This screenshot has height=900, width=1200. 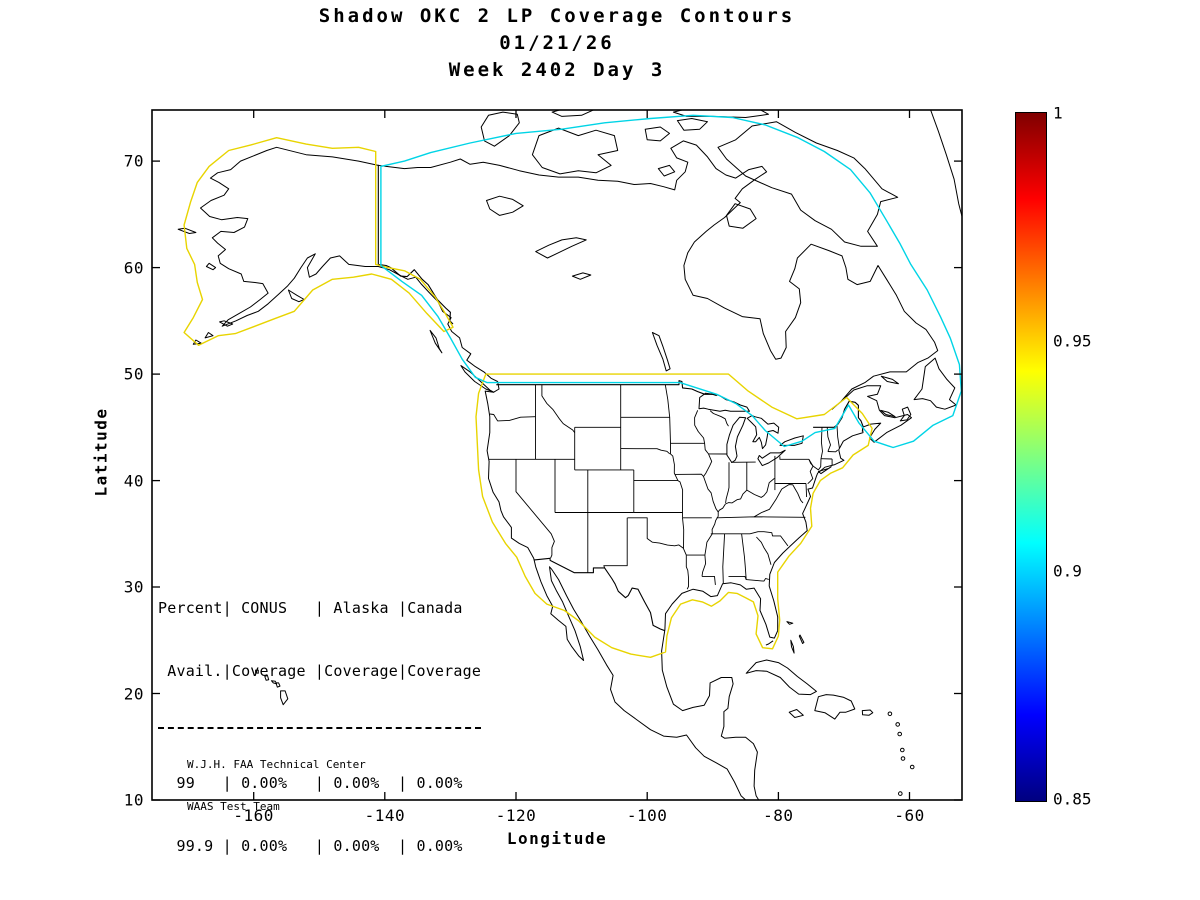 What do you see at coordinates (101, 452) in the screenshot?
I see `y-axis-label: Latitude` at bounding box center [101, 452].